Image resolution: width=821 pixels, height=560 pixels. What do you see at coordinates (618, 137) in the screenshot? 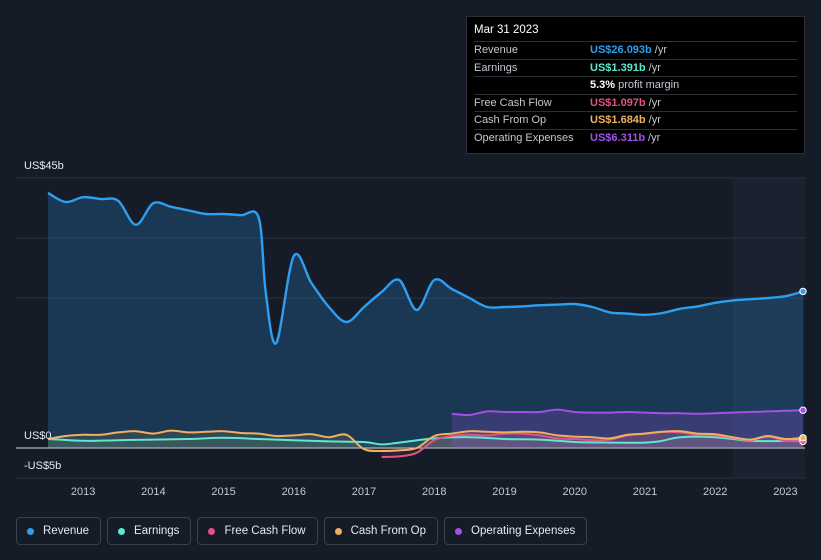
I see `tooltip-value: US$6.311b` at bounding box center [618, 137].